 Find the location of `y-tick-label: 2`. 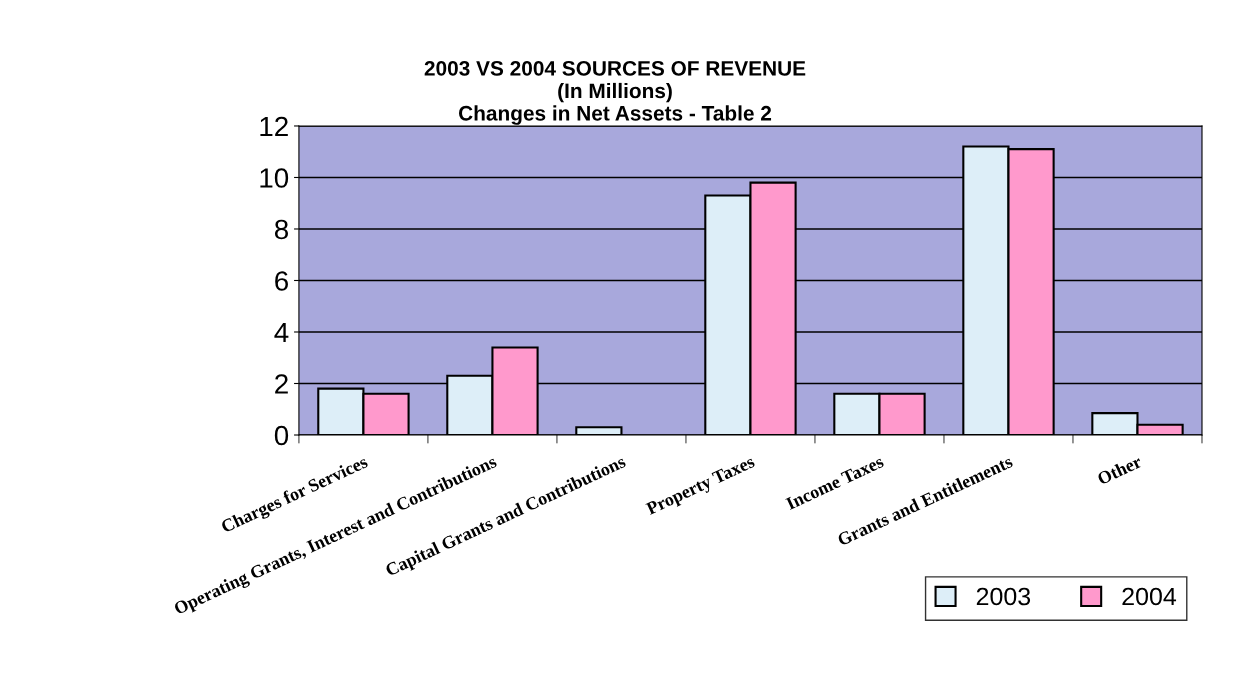

y-tick-label: 2 is located at coordinates (281, 384).